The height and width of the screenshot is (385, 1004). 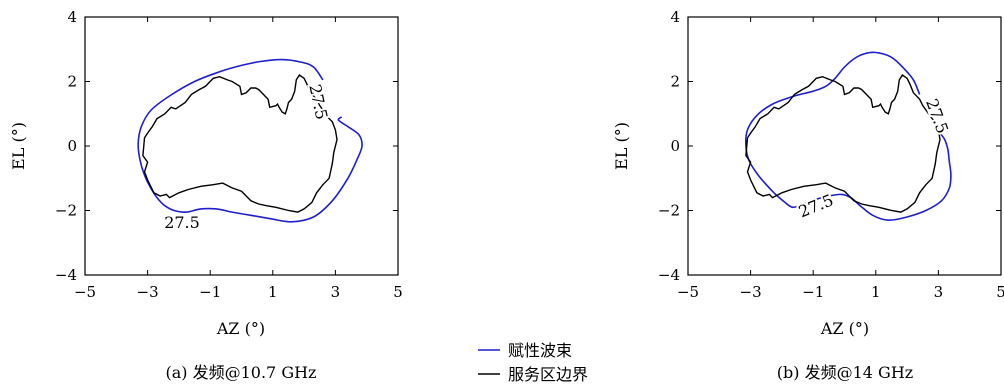 I want to click on caption-a: (a) 发频@10.7 GHz, so click(x=241, y=372).